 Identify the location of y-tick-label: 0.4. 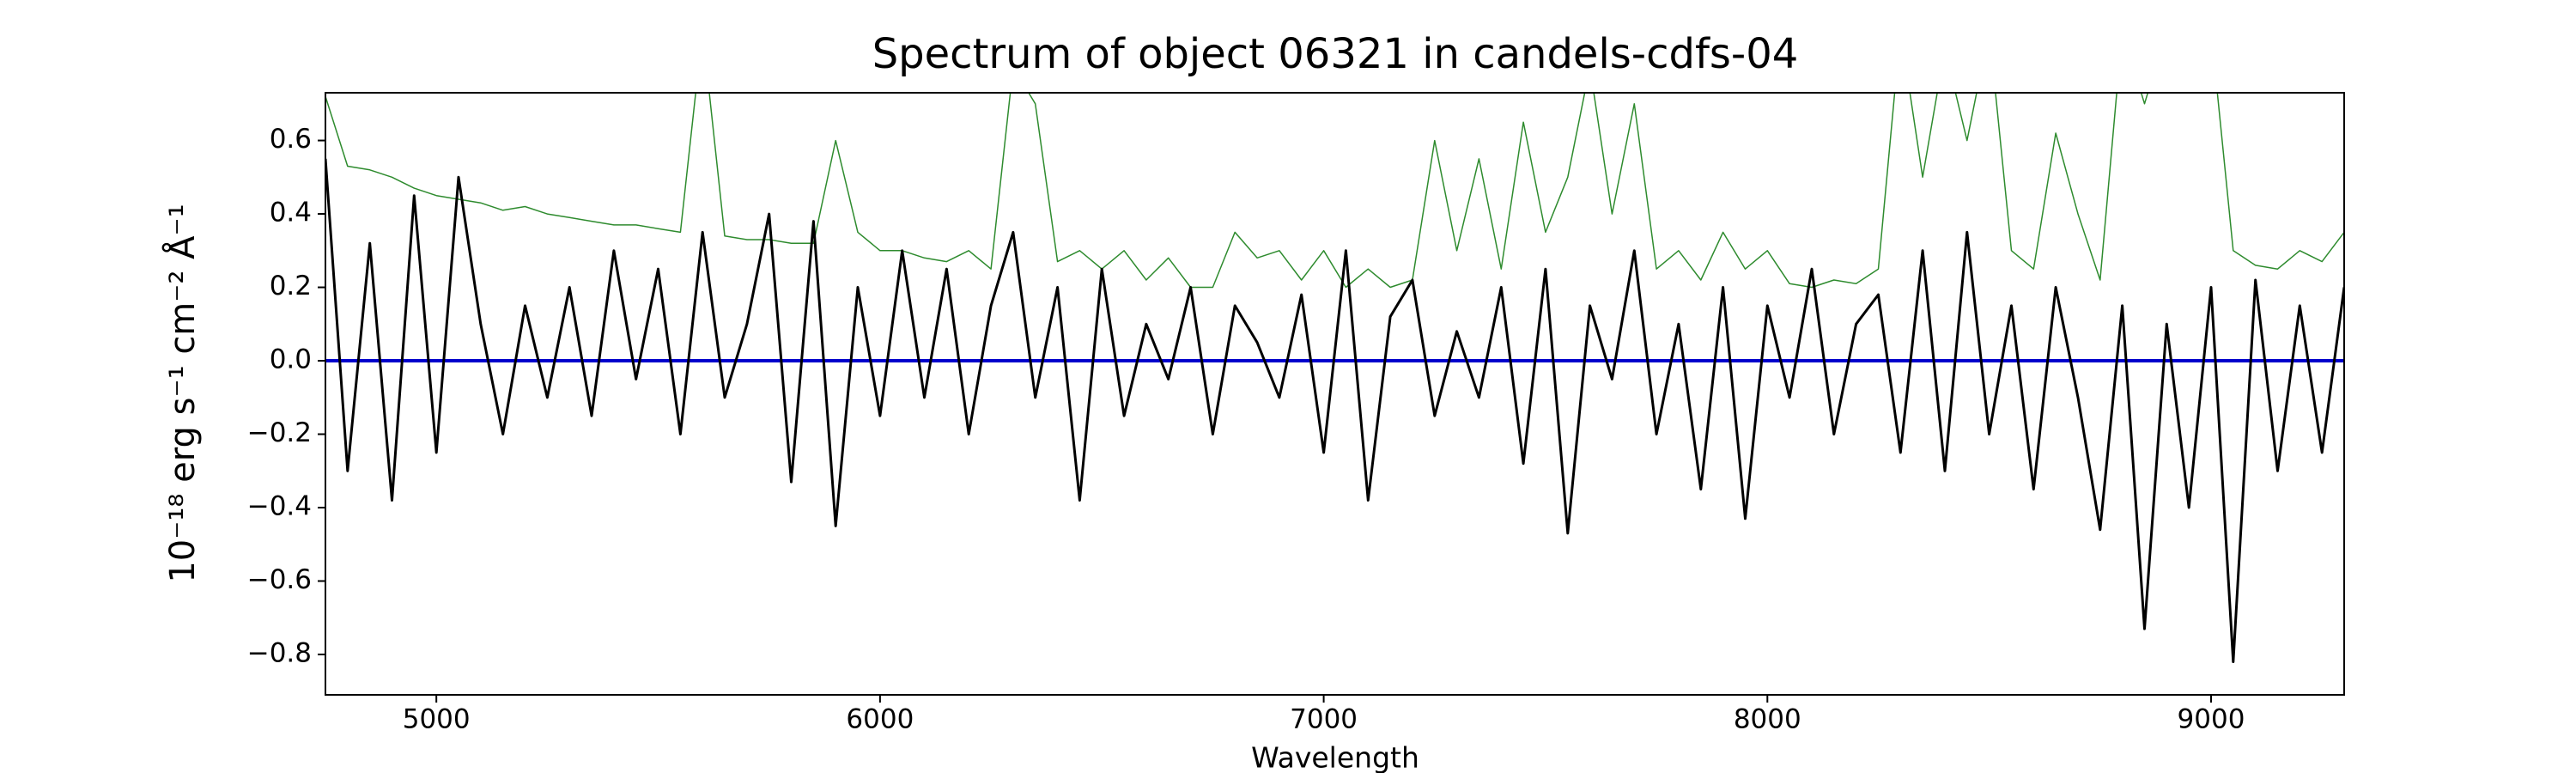
(291, 213).